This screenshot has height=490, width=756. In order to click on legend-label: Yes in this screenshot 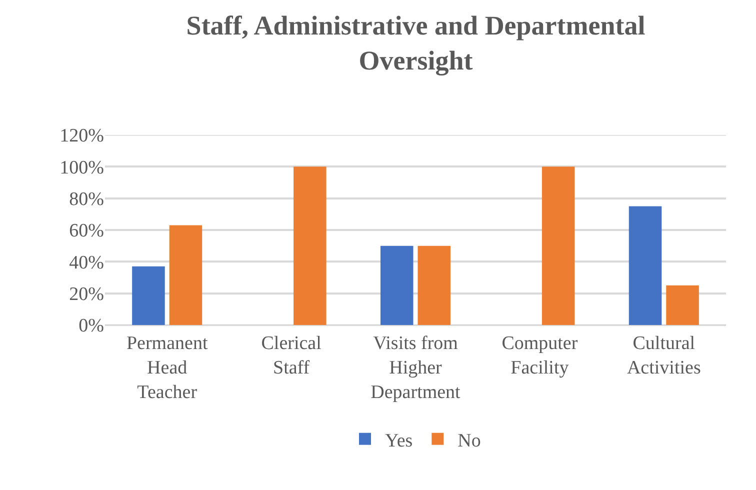, I will do `click(399, 441)`.